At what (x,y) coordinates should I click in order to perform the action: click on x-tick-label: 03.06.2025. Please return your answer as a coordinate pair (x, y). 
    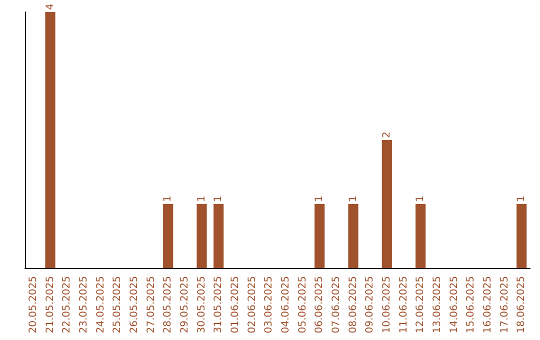
    Looking at the image, I should click on (269, 305).